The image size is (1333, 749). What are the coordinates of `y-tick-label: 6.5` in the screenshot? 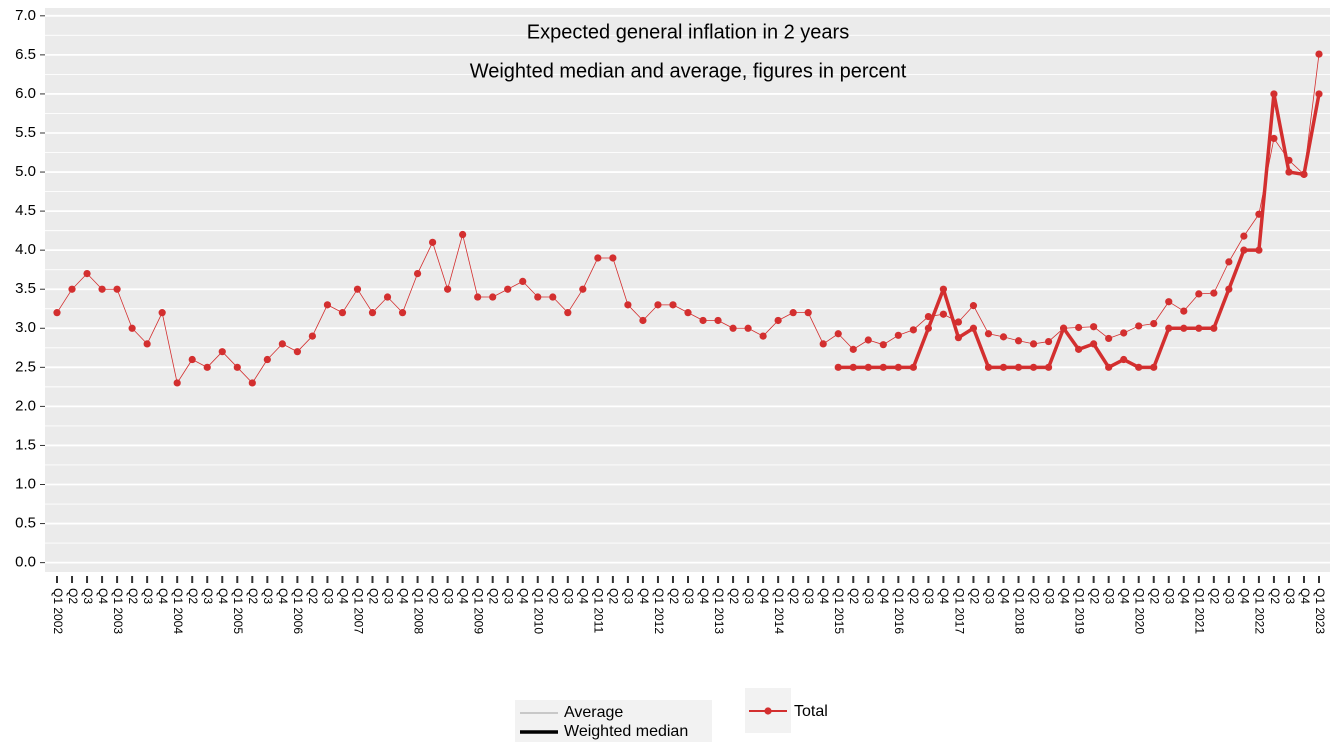 It's located at (25, 54).